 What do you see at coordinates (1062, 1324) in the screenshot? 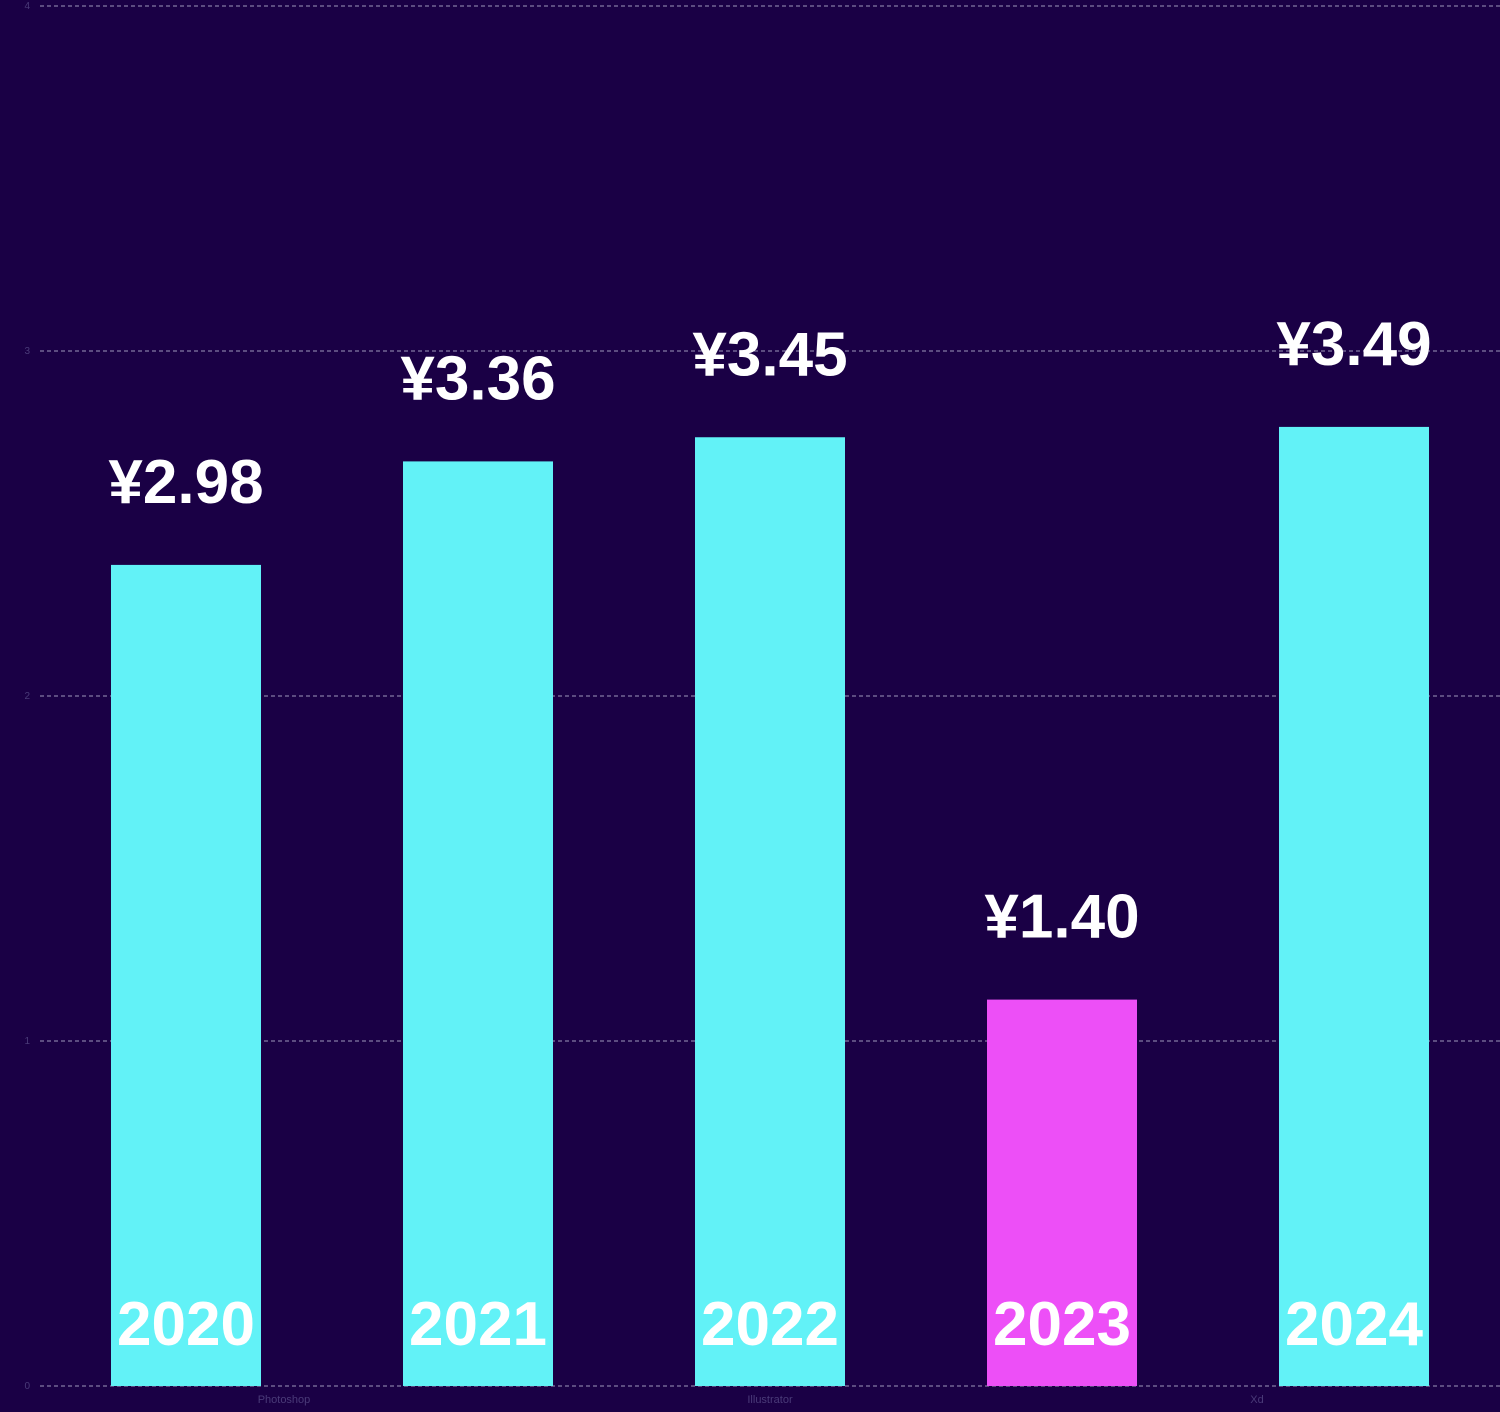
I see `category-label: 2023` at bounding box center [1062, 1324].